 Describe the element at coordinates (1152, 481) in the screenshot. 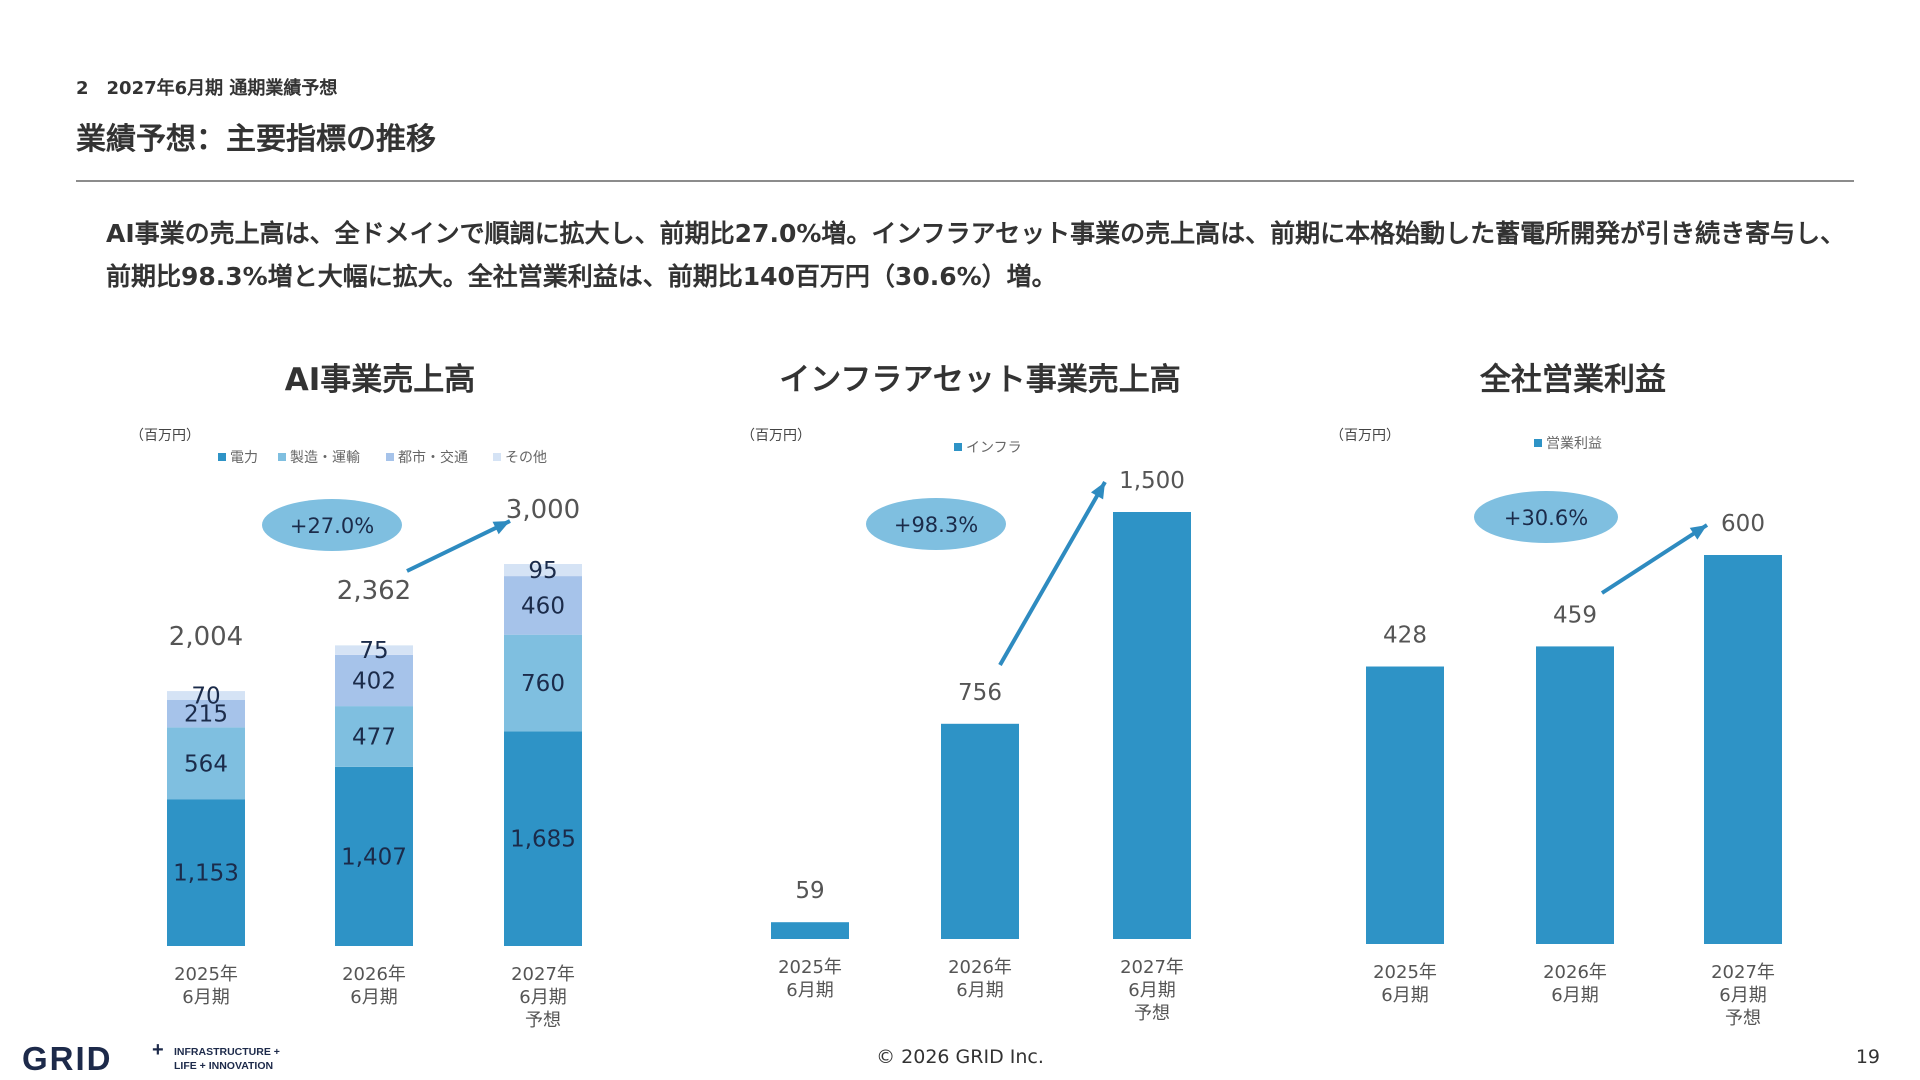

I see `data-label: 1,500` at that location.